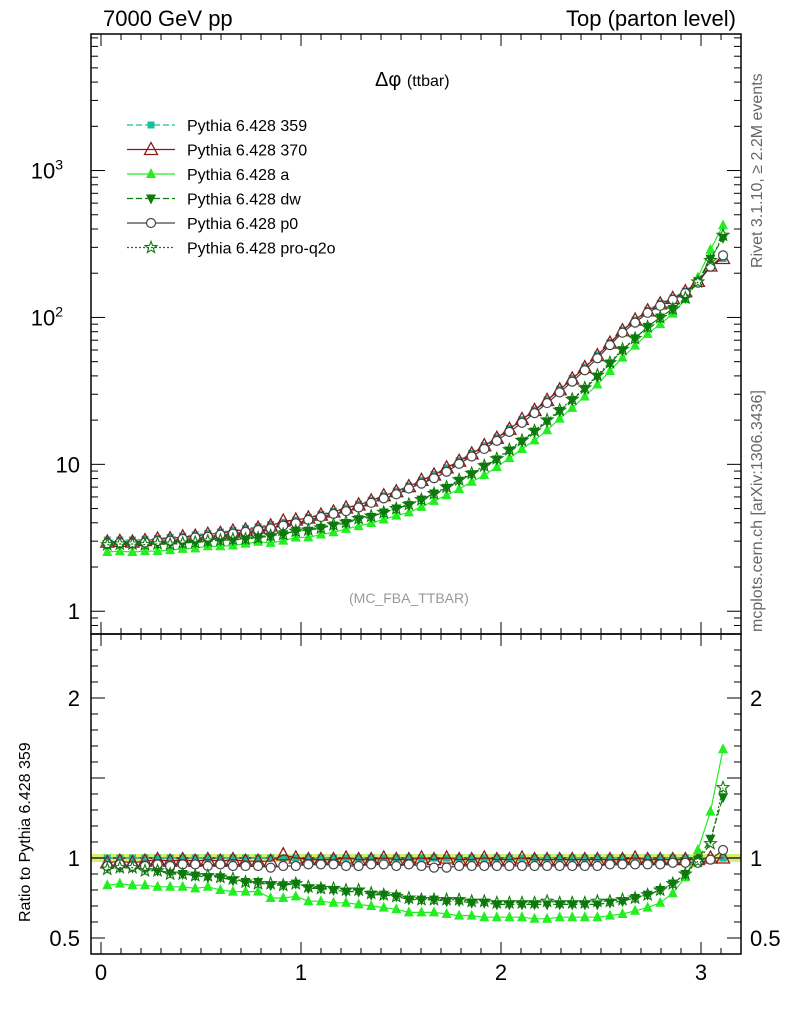 Image resolution: width=786 pixels, height=1024 pixels. Describe the element at coordinates (261, 249) in the screenshot. I see `legend-label: Pythia 6.428 pro-q2o` at that location.